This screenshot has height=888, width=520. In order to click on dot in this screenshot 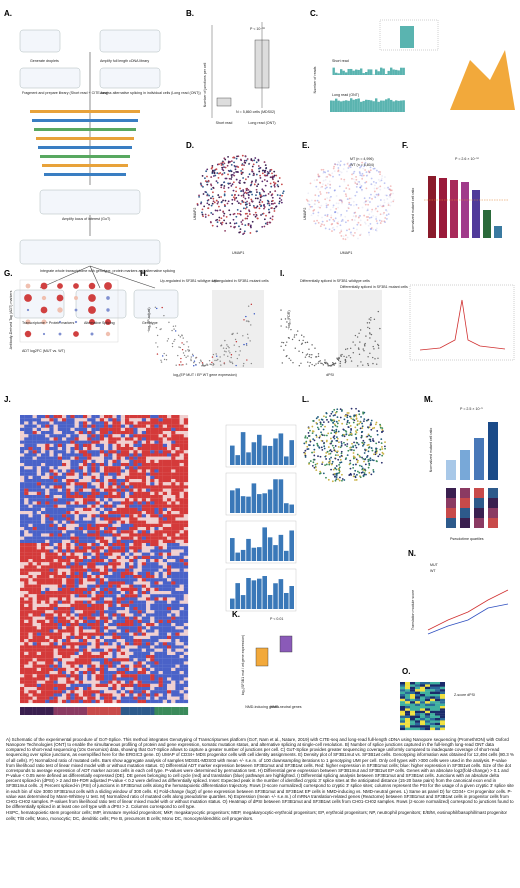, I will do `click(28, 322)`.